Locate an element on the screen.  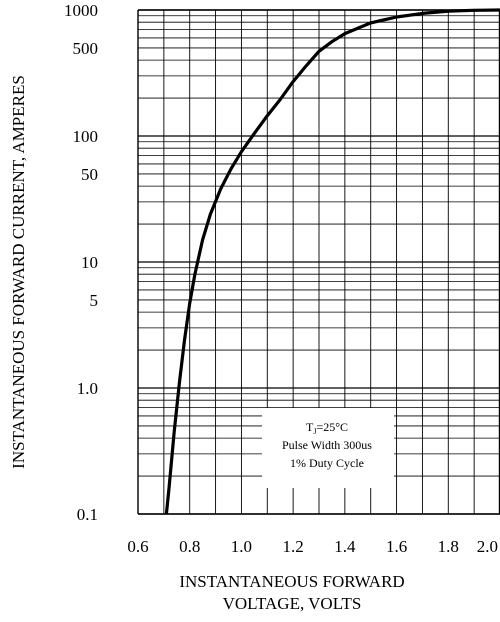
x-tick-label: 1.4 is located at coordinates (345, 546).